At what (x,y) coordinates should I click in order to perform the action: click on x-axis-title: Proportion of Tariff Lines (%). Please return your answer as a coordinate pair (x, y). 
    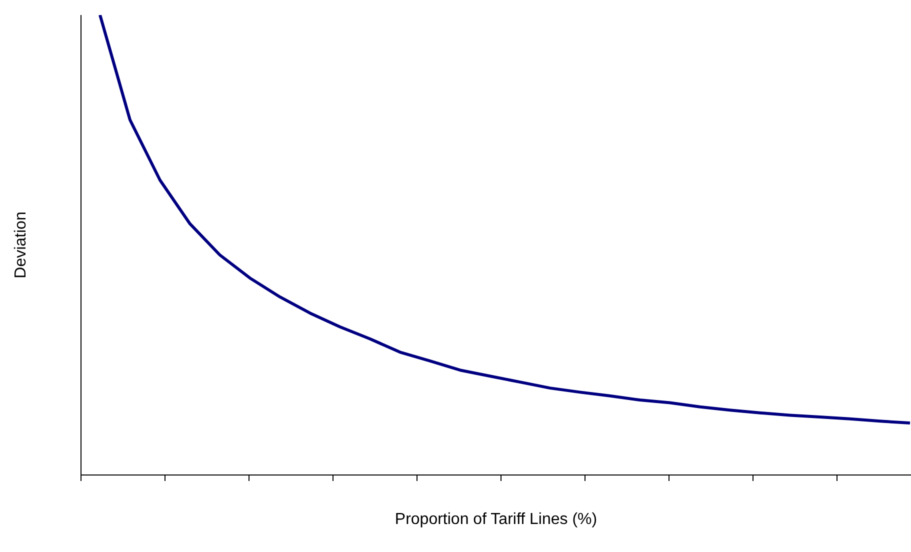
    Looking at the image, I should click on (496, 519).